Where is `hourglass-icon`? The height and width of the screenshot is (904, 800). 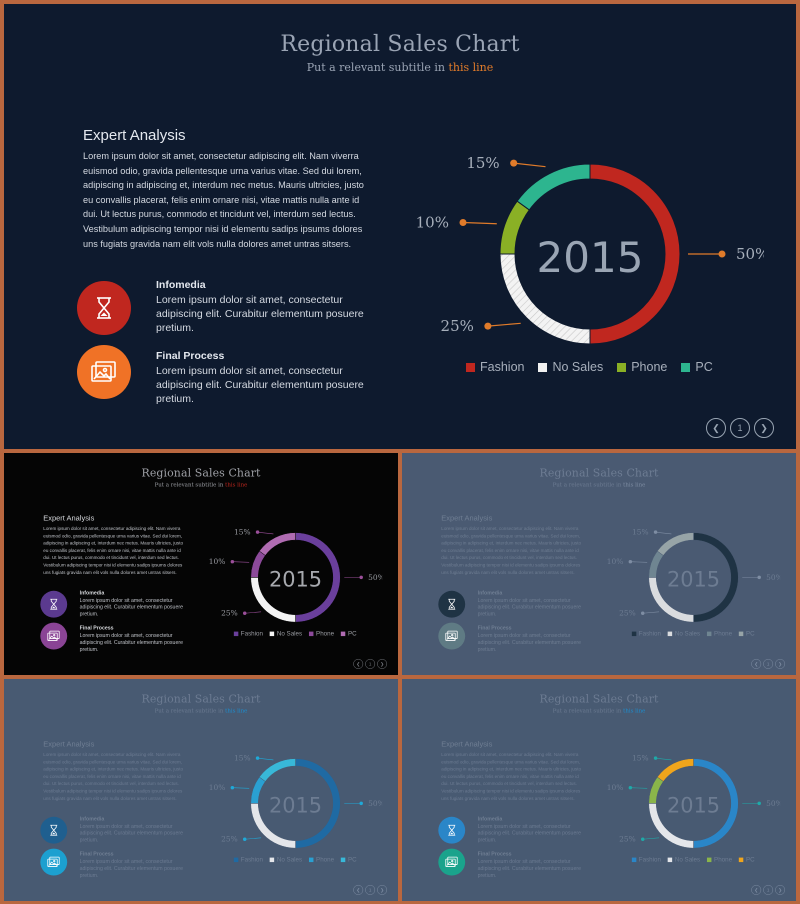 hourglass-icon is located at coordinates (452, 604).